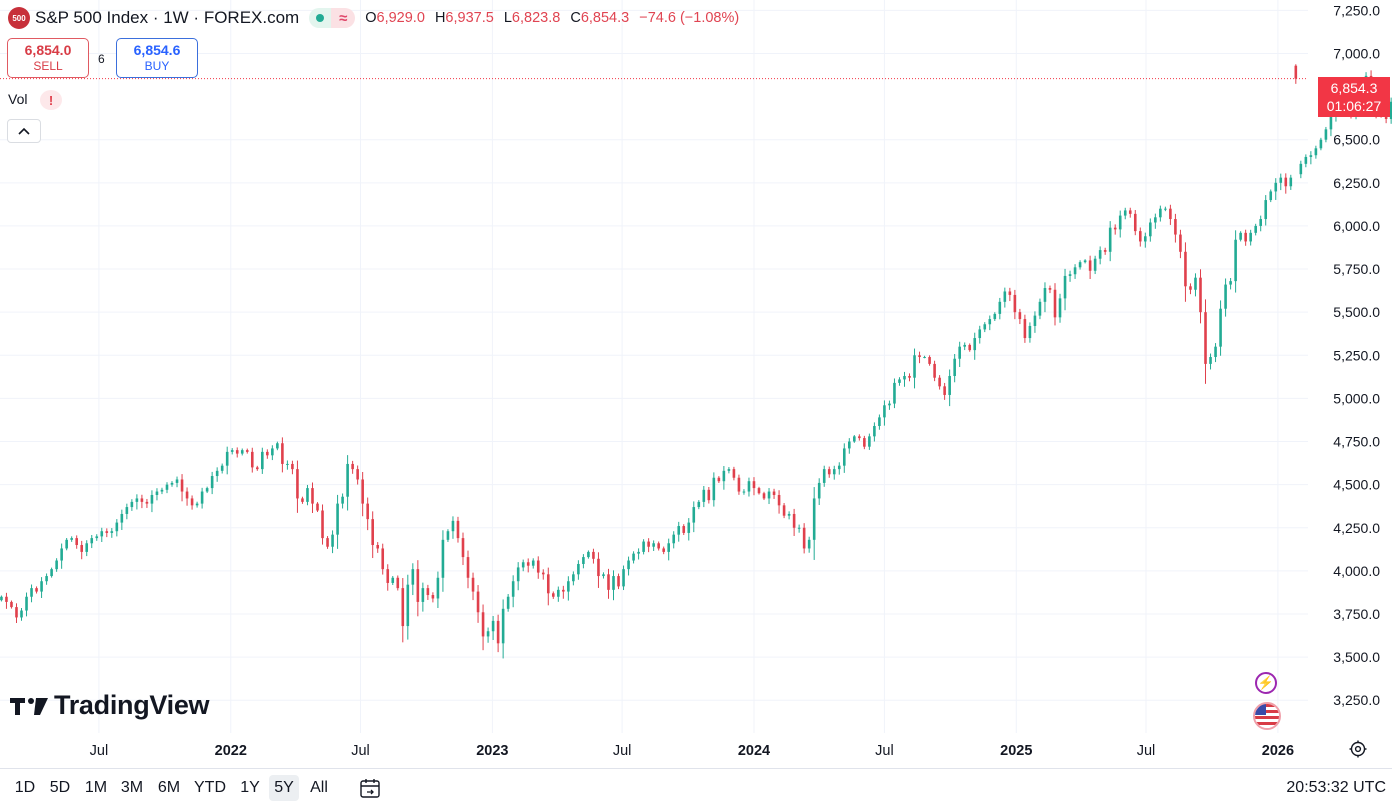 This screenshot has height=803, width=1392. I want to click on last-price-tag: 6,854.3 01:06:27, so click(1354, 97).